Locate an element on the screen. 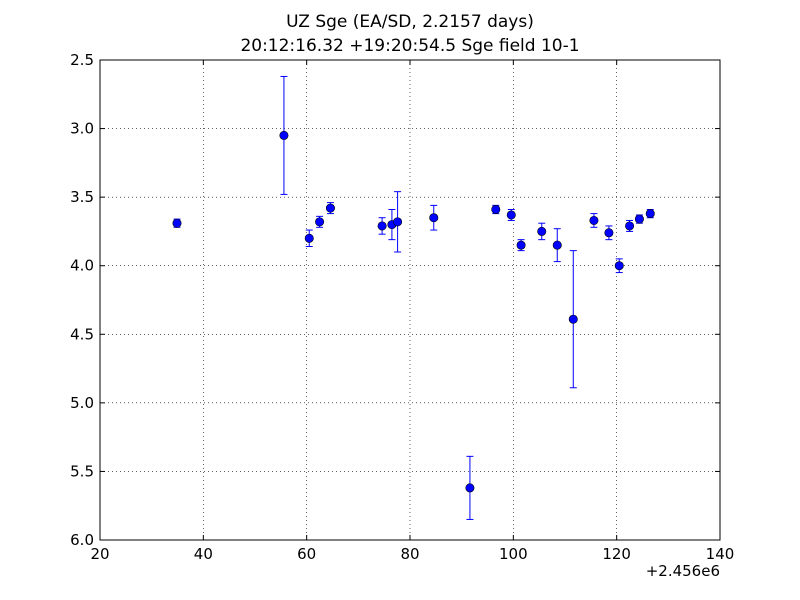 This screenshot has width=800, height=600. y-tick-label: 3.5 is located at coordinates (82, 197).